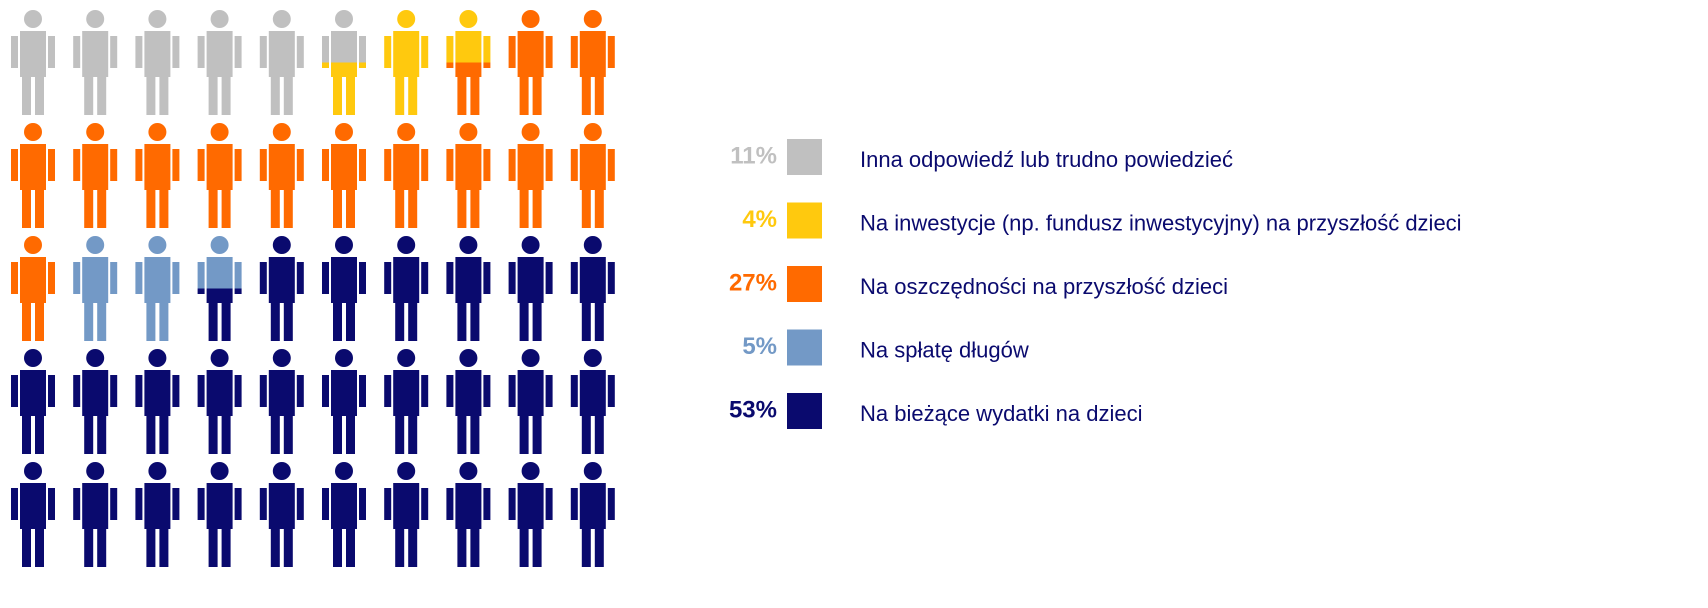  What do you see at coordinates (944, 349) in the screenshot?
I see `legend-label: Na spłatę długów` at bounding box center [944, 349].